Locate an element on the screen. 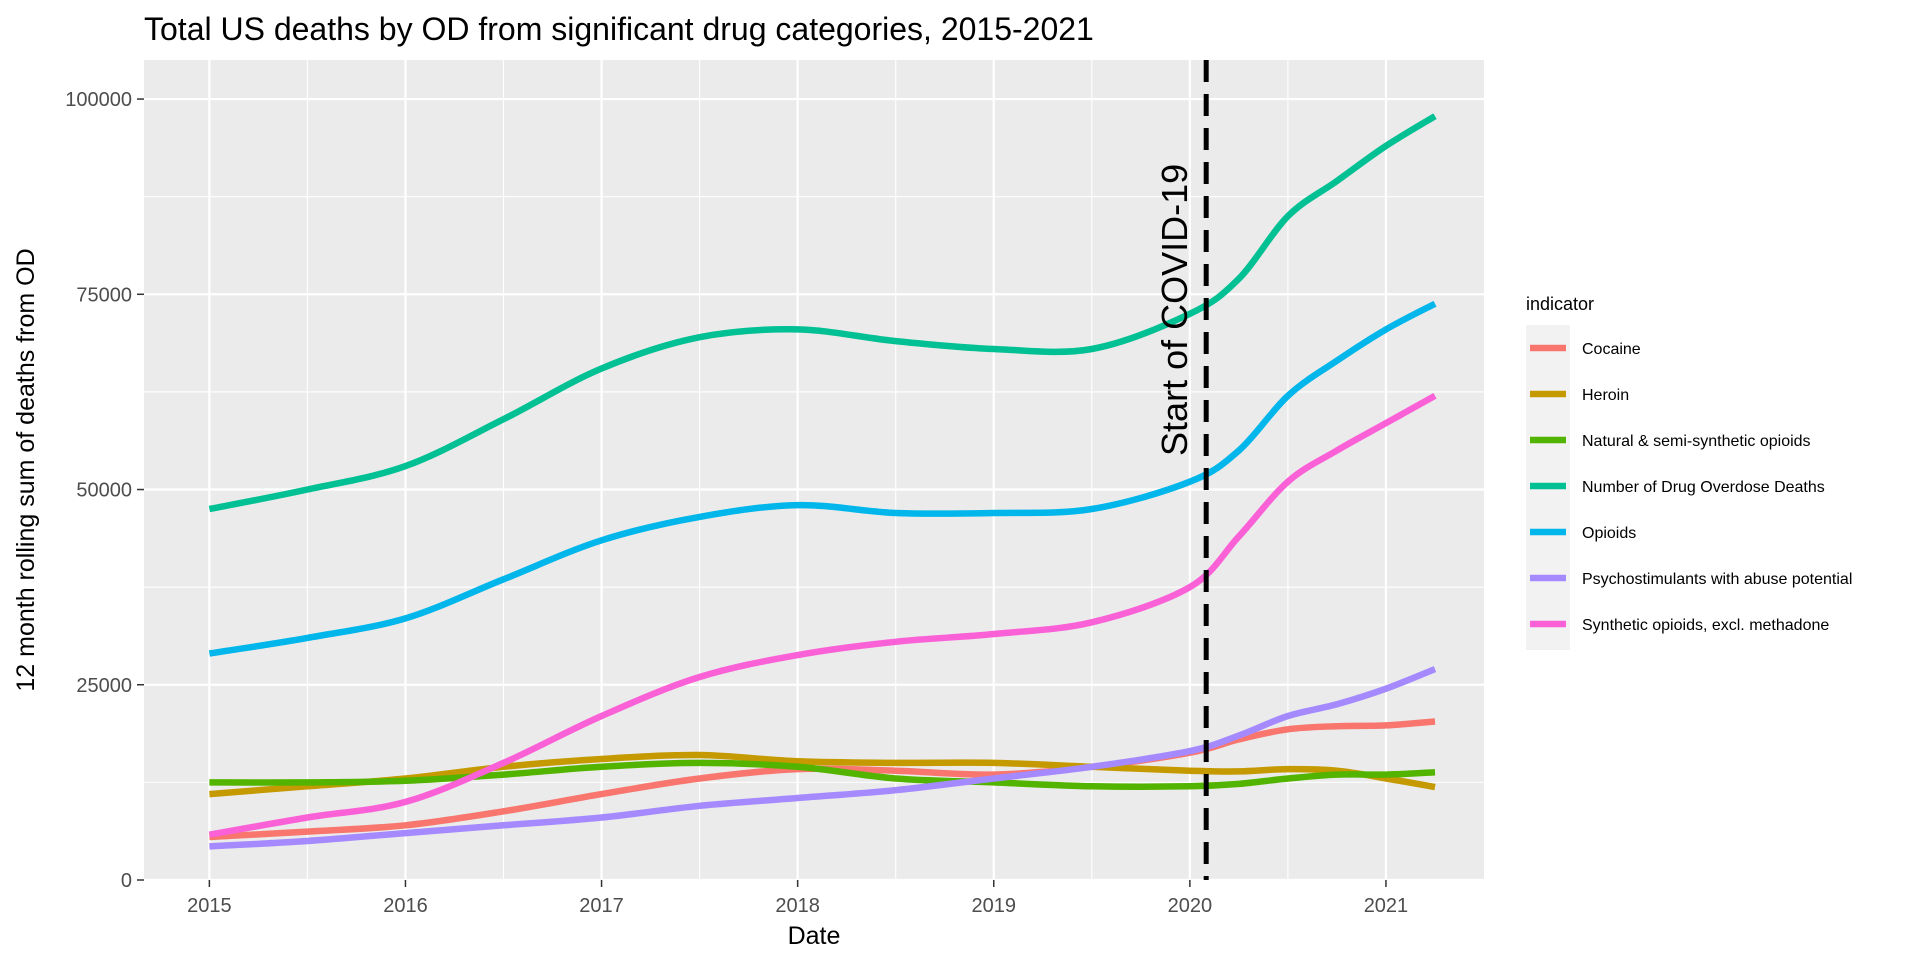 The image size is (1920, 960). legend-label-natural-semi-synthetic-opioids: Natural & semi-synthetic opioids is located at coordinates (1696, 441).